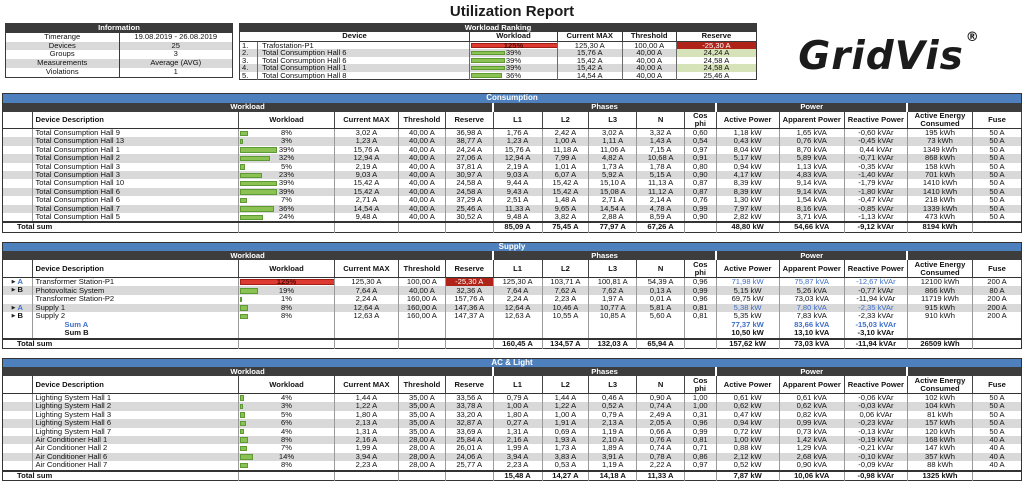 The width and height of the screenshot is (1024, 481). What do you see at coordinates (649, 75) in the screenshot?
I see `value-cell: 40,00 A` at bounding box center [649, 75].